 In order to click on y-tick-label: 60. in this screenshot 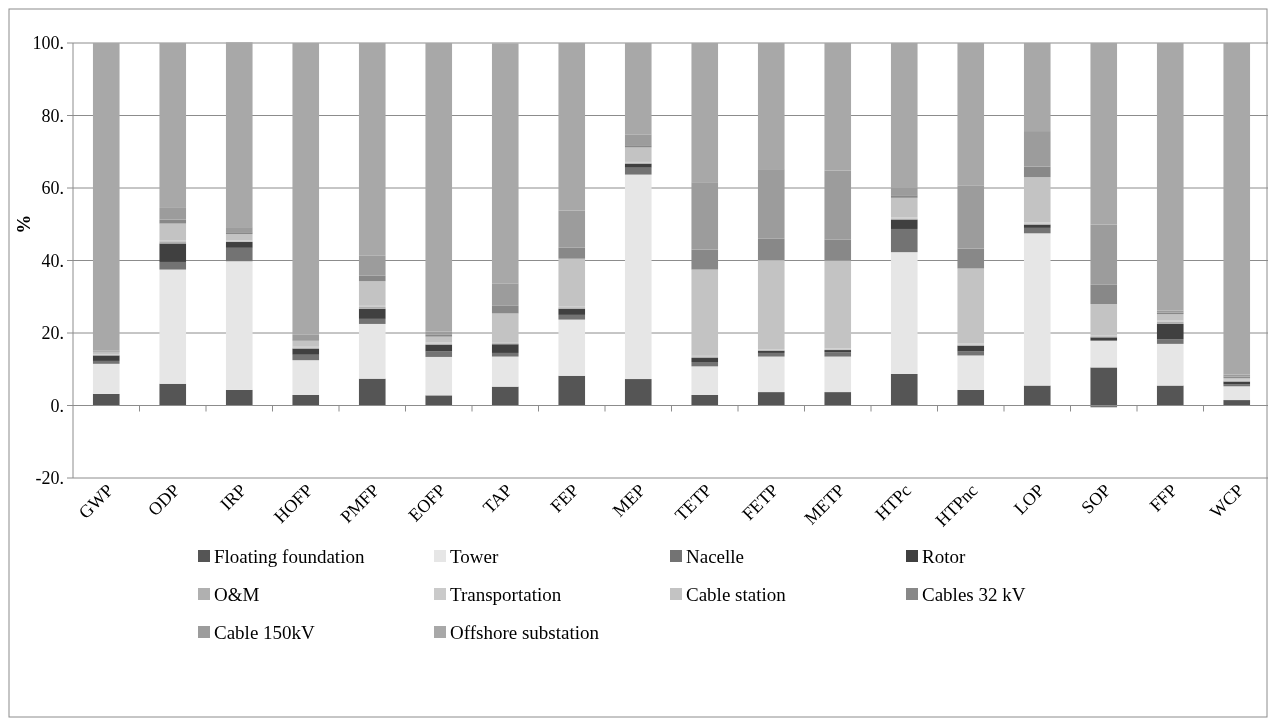, I will do `click(52, 188)`.